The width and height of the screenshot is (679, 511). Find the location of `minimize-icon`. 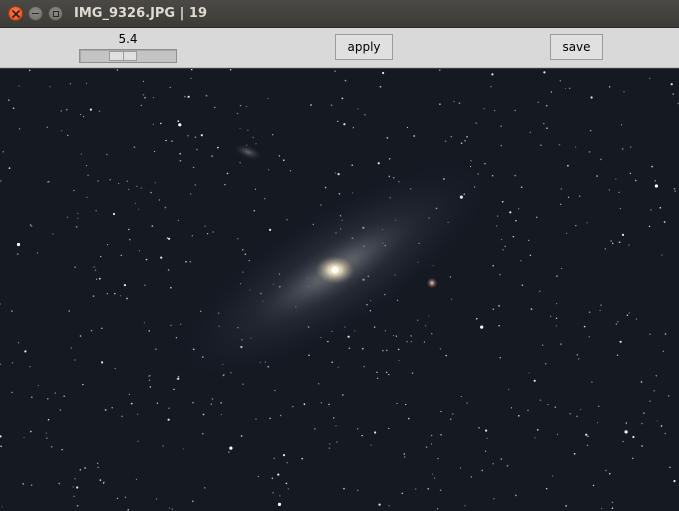

minimize-icon is located at coordinates (35, 13).